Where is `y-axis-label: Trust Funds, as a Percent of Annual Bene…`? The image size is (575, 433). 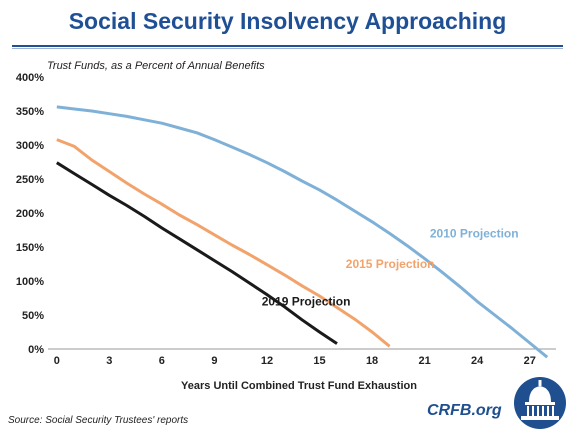
y-axis-label: Trust Funds, as a Percent of Annual Bene… is located at coordinates (156, 66).